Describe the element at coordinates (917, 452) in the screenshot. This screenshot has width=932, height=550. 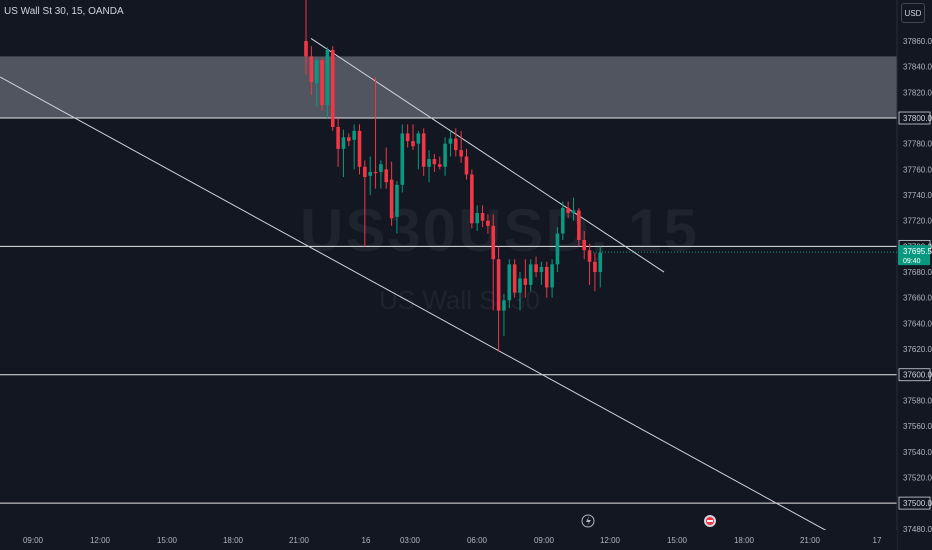
I see `price-tick-label: 37540.0` at that location.